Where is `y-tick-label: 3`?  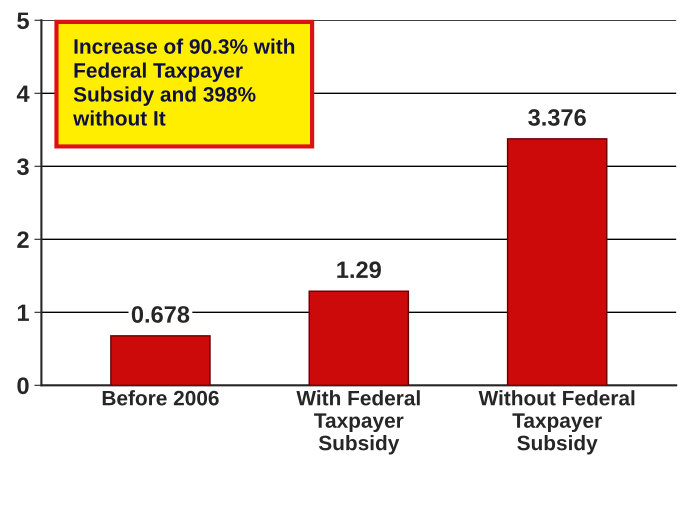 y-tick-label: 3 is located at coordinates (23, 167).